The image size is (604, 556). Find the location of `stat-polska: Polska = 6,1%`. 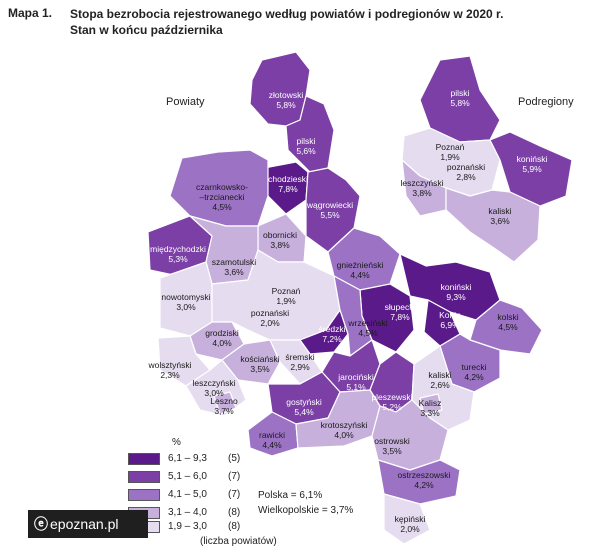

stat-polska: Polska = 6,1% is located at coordinates (290, 495).